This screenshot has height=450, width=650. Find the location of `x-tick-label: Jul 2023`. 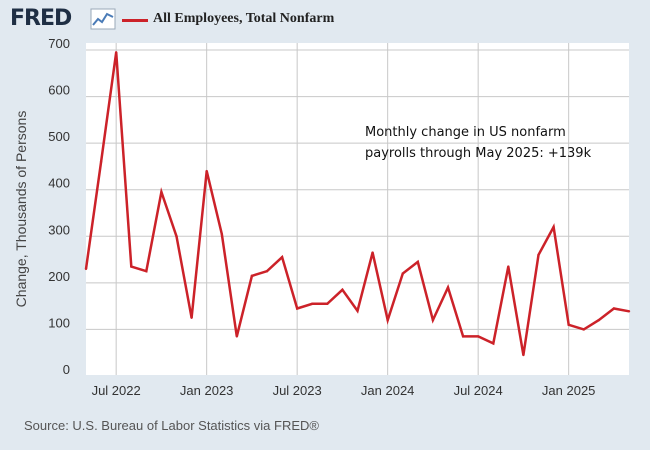

x-tick-label: Jul 2023 is located at coordinates (297, 390).